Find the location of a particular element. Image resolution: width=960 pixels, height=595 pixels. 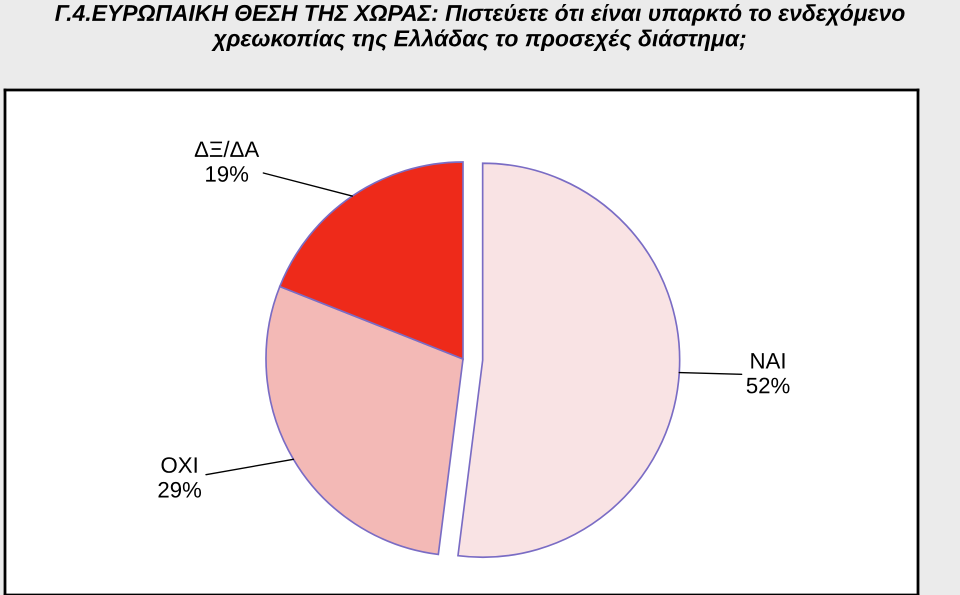

data-label: 52% is located at coordinates (768, 386).